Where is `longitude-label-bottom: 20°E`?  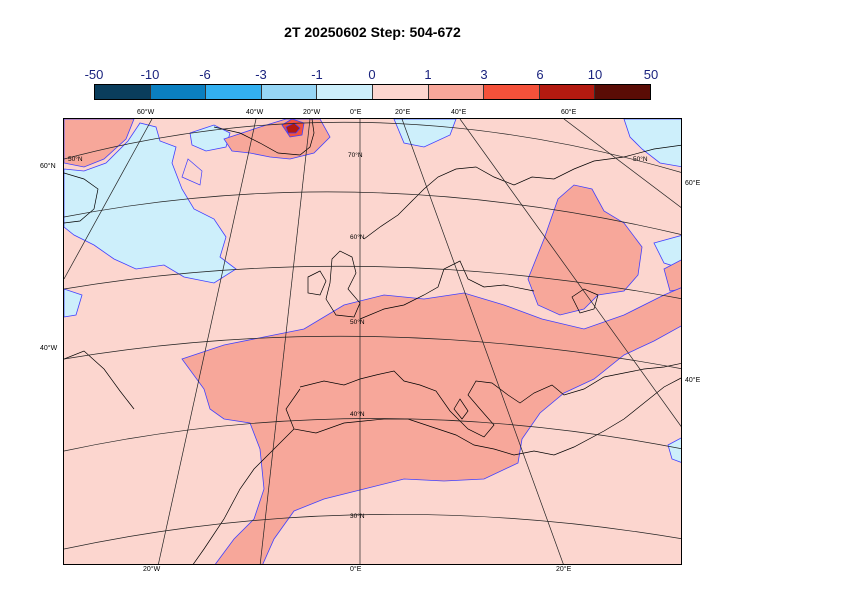
longitude-label-bottom: 20°E is located at coordinates (564, 569).